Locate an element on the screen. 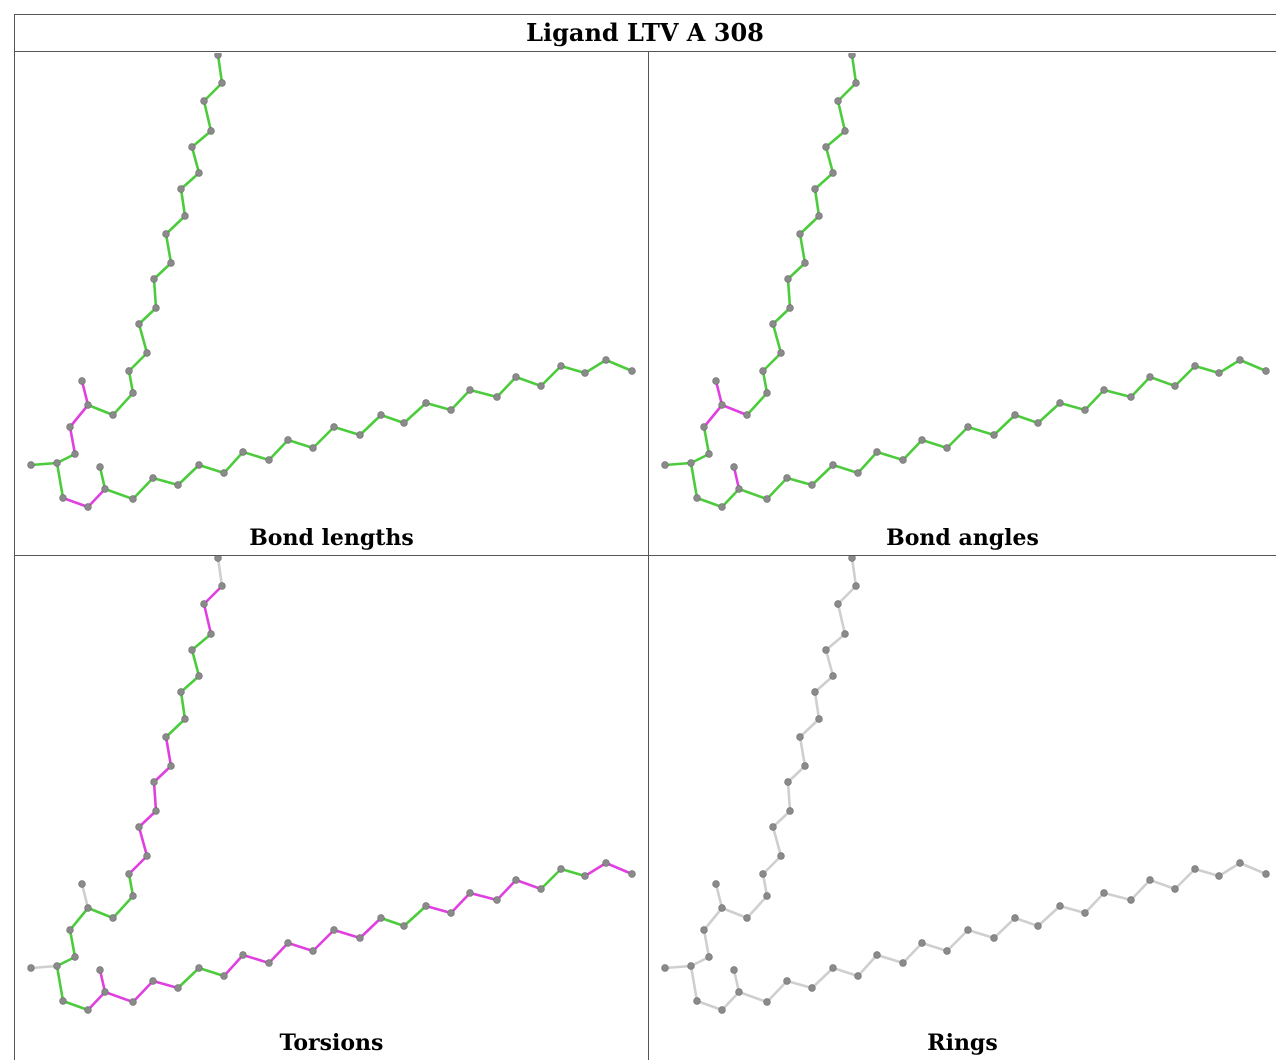  panel-caption: Bond angles is located at coordinates (962, 538).